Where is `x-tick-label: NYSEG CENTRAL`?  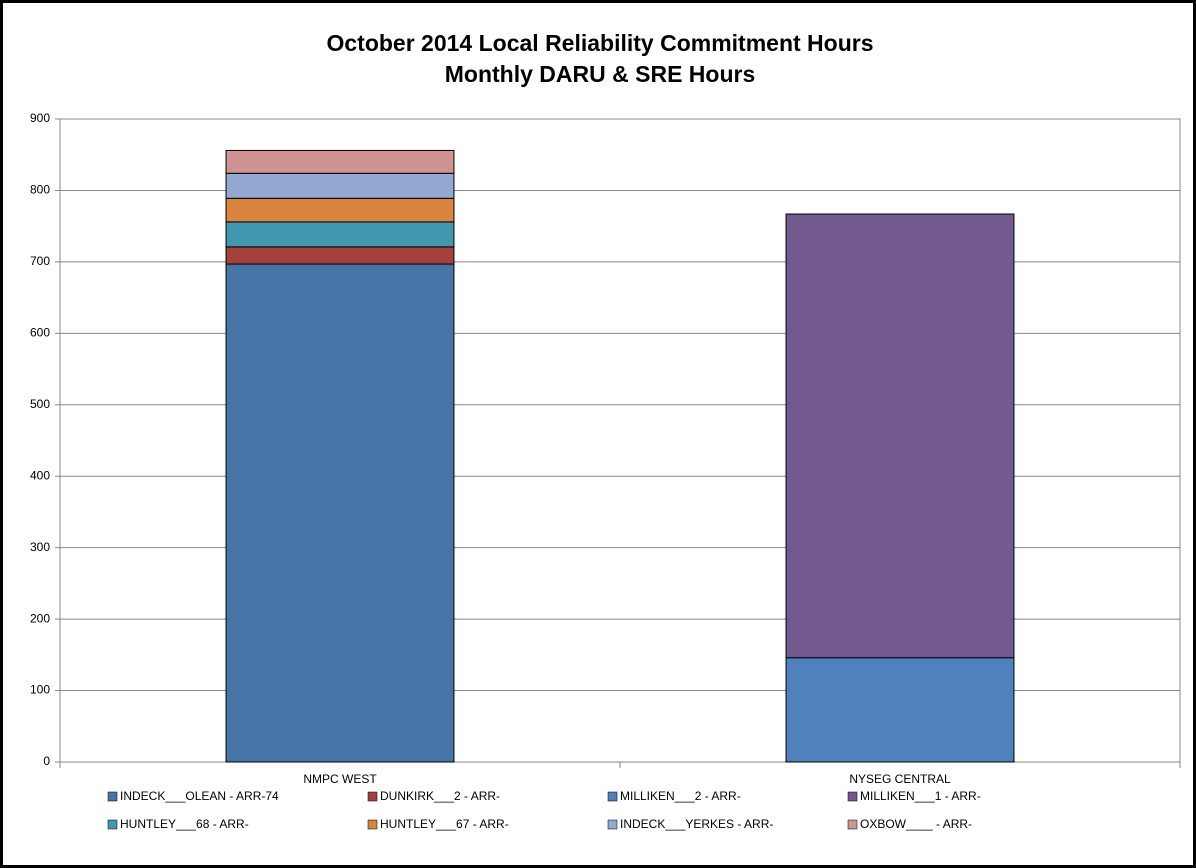
x-tick-label: NYSEG CENTRAL is located at coordinates (900, 779).